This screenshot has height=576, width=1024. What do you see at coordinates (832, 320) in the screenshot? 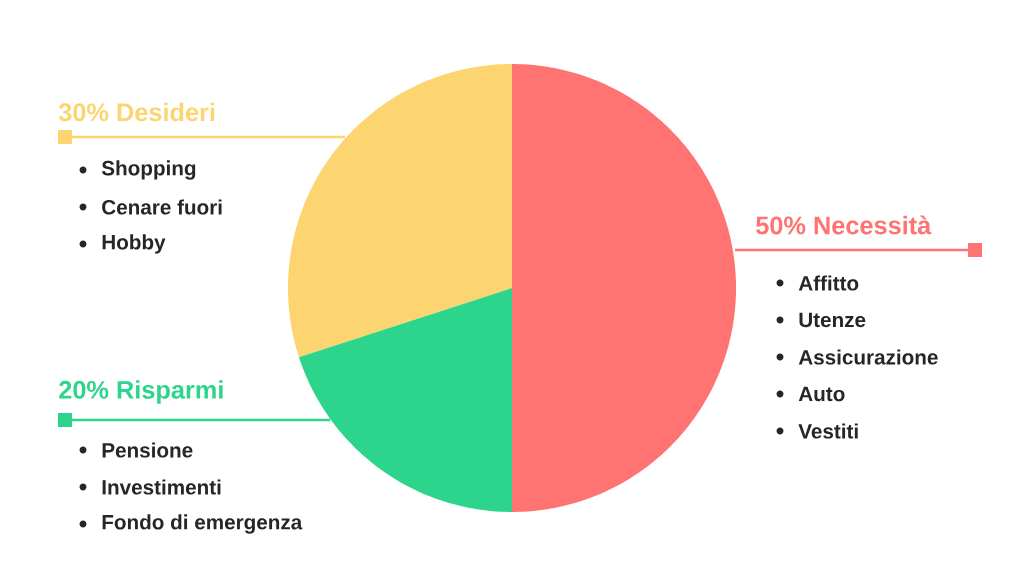
I see `text: Utenze` at bounding box center [832, 320].